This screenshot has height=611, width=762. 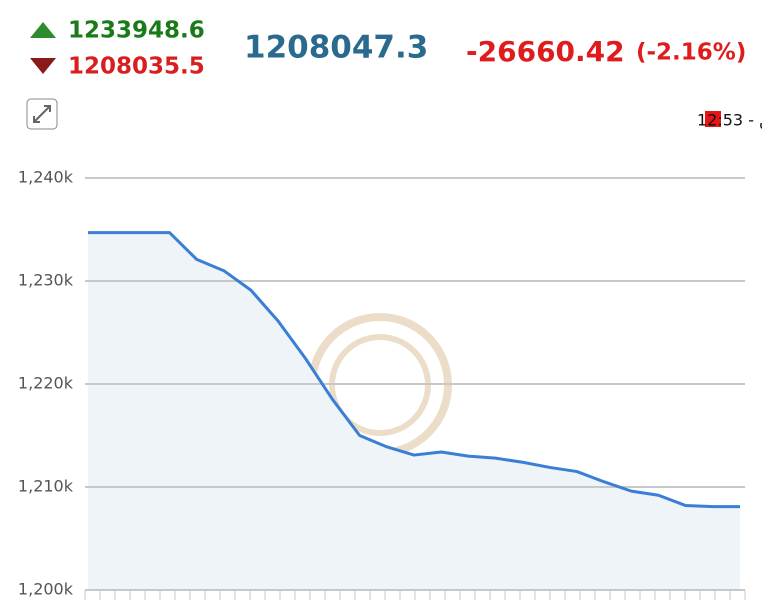 What do you see at coordinates (42, 114) in the screenshot?
I see `expand-icon` at bounding box center [42, 114].